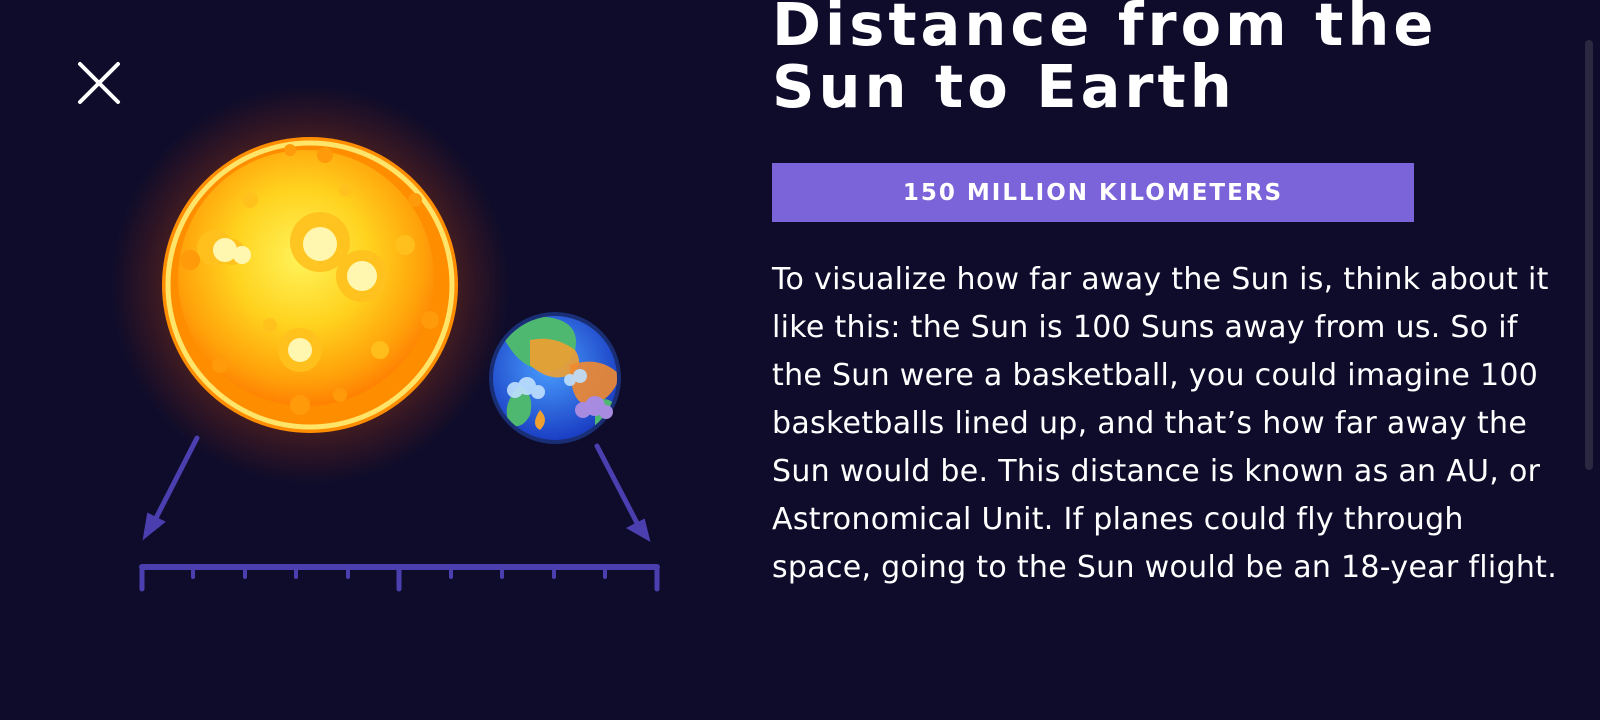  I want to click on scrollbar, so click(1591, 360).